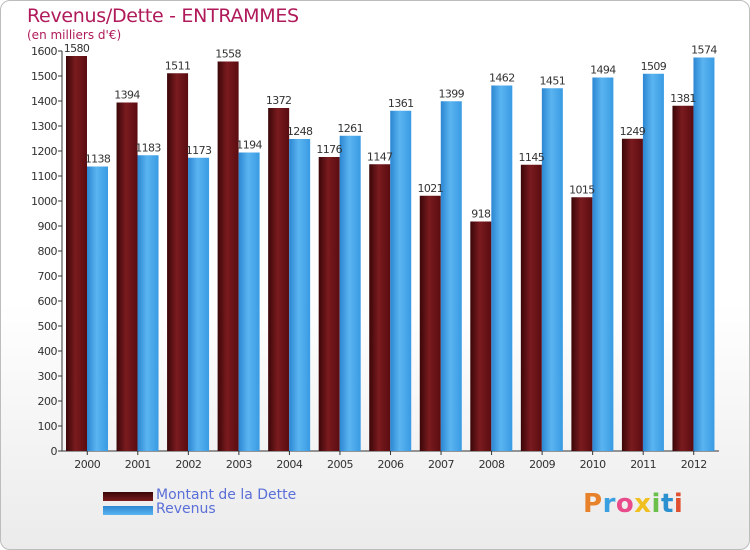  I want to click on data-label-dette: 1147, so click(380, 156).